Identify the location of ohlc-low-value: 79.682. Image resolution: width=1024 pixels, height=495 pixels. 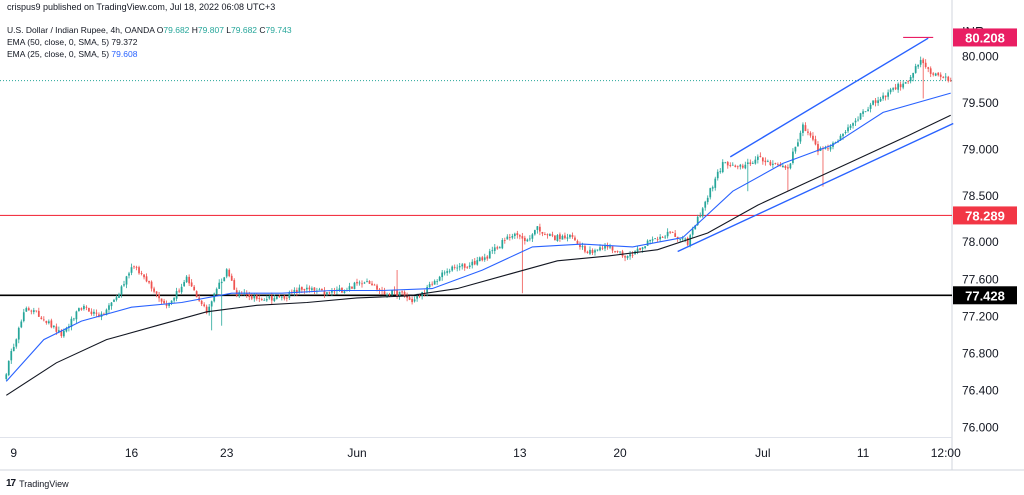
(244, 30).